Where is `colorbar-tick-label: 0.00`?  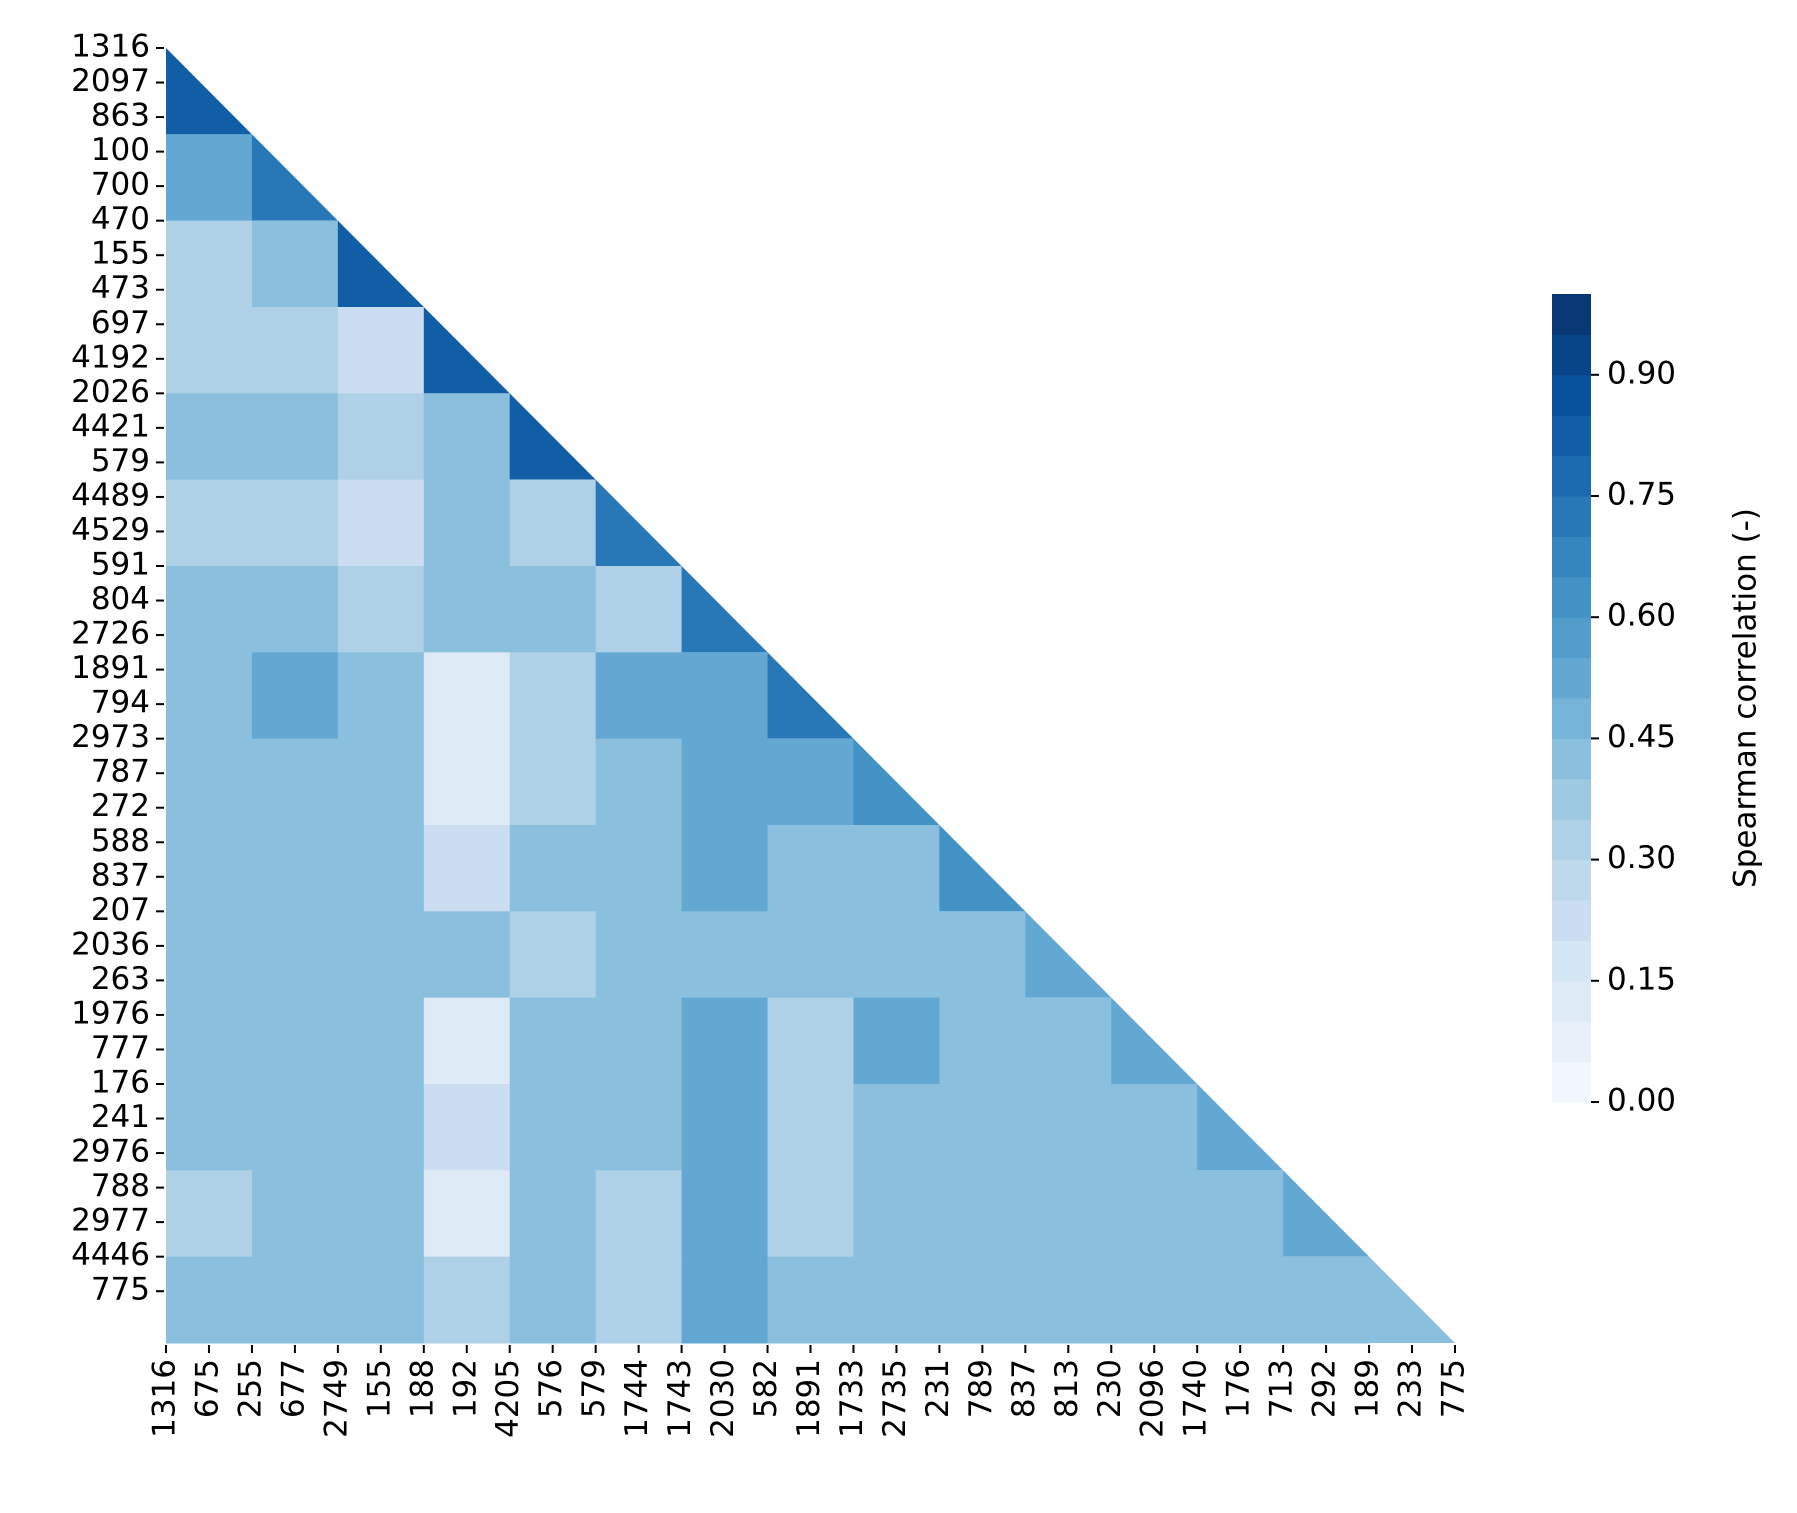
colorbar-tick-label: 0.00 is located at coordinates (1641, 1101).